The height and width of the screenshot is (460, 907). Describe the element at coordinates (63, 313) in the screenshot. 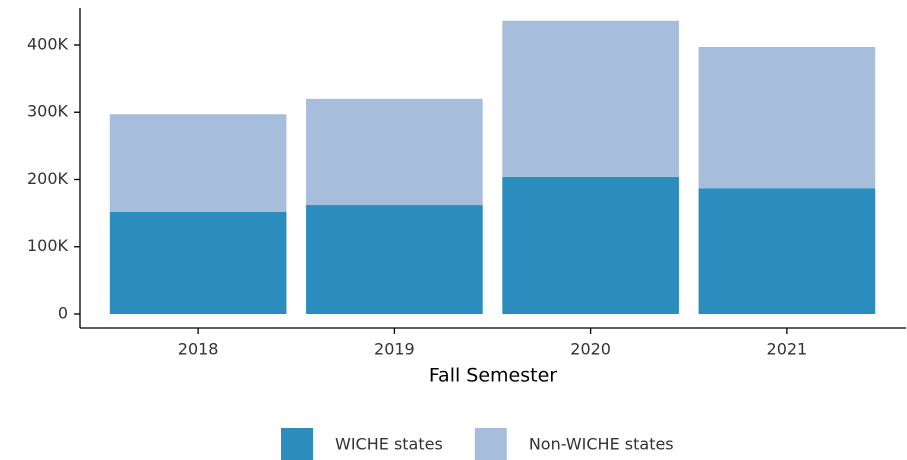

I see `y-tick-label: 0` at that location.